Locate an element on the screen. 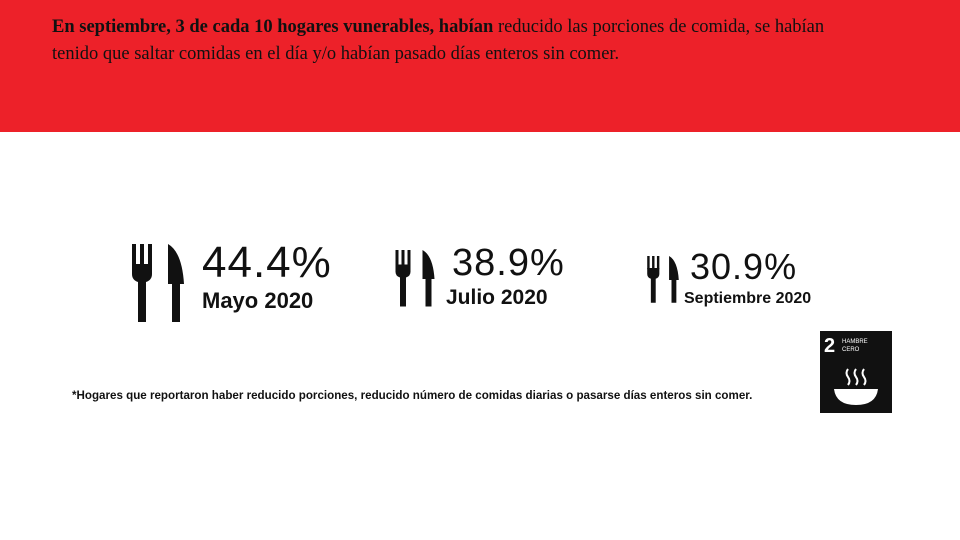 The height and width of the screenshot is (540, 960). stat-period: Julio 2020 is located at coordinates (497, 297).